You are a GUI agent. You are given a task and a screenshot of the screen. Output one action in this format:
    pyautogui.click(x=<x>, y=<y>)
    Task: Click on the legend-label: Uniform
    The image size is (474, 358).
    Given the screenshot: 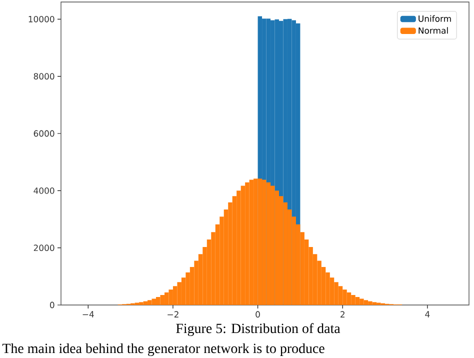 What is the action you would take?
    pyautogui.click(x=434, y=18)
    